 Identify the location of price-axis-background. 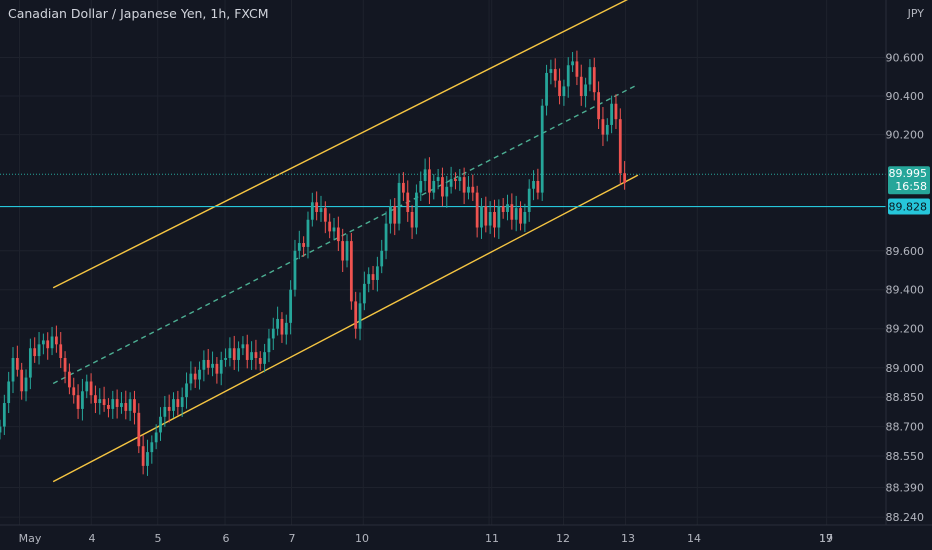
(909, 275).